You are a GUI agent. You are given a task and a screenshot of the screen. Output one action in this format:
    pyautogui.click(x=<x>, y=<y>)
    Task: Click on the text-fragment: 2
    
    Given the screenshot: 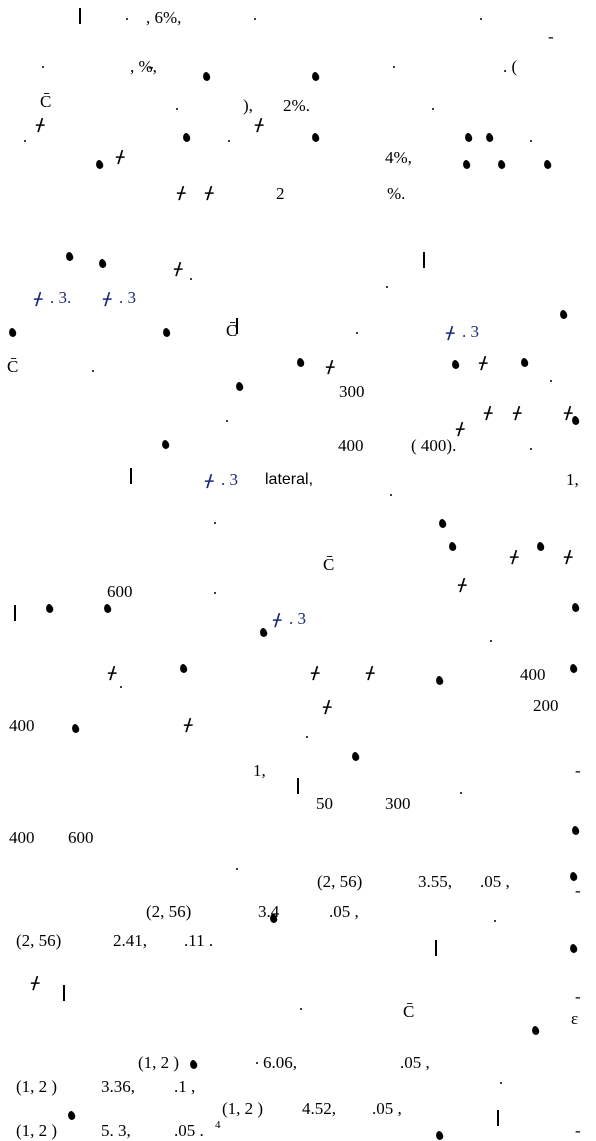 What is the action you would take?
    pyautogui.click(x=280, y=193)
    